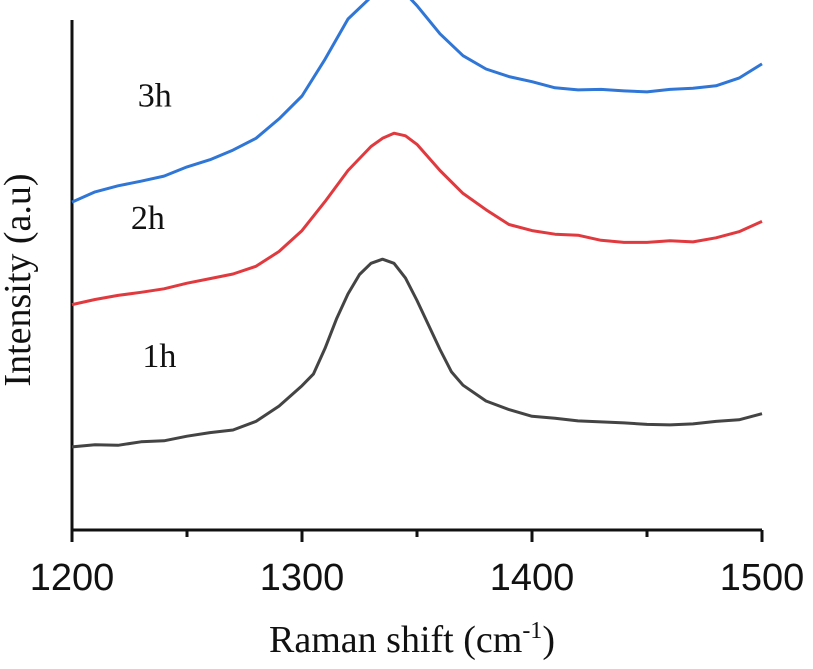 The height and width of the screenshot is (669, 813). I want to click on x-tick-label: 1200, so click(72, 578).